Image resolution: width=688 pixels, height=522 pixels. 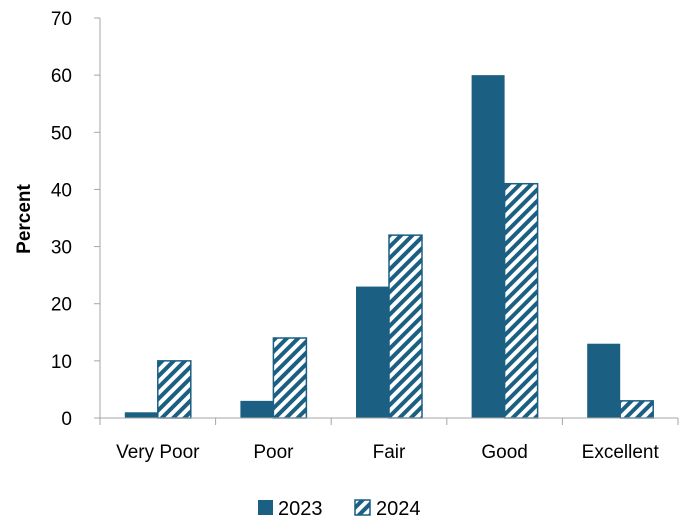 What do you see at coordinates (24, 218) in the screenshot?
I see `y-axis-label: Percent` at bounding box center [24, 218].